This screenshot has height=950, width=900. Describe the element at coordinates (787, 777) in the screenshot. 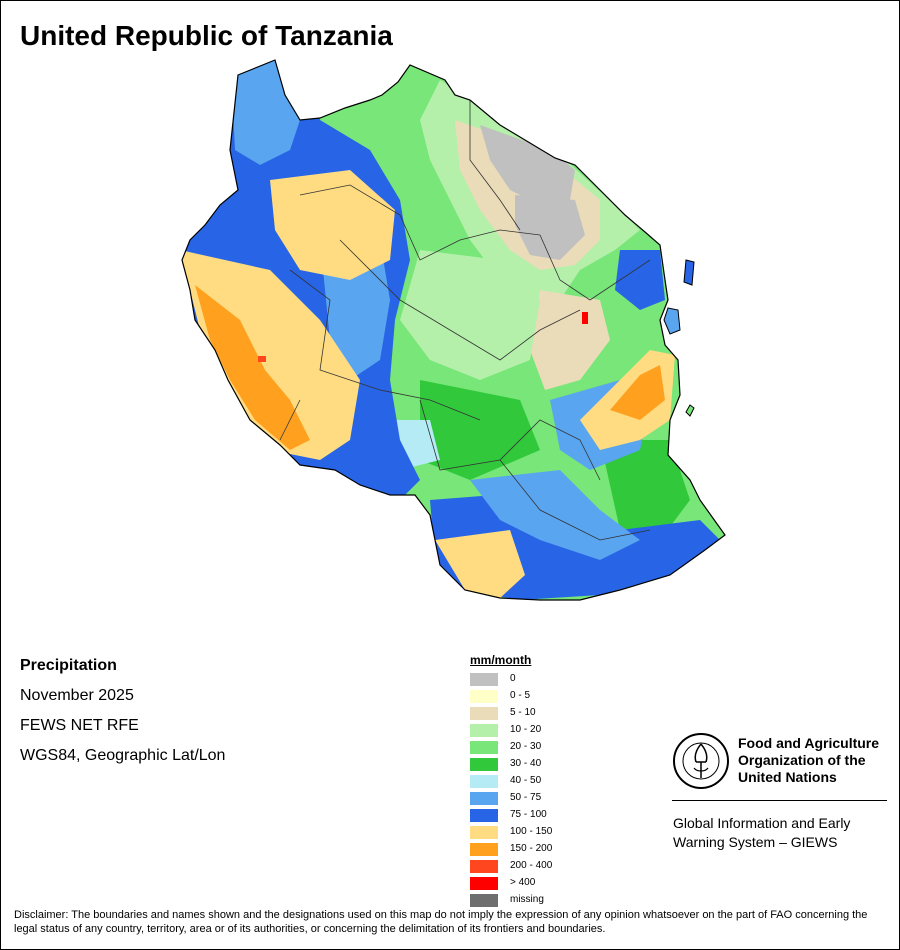

I see `organization-name-line3: United Nations` at that location.